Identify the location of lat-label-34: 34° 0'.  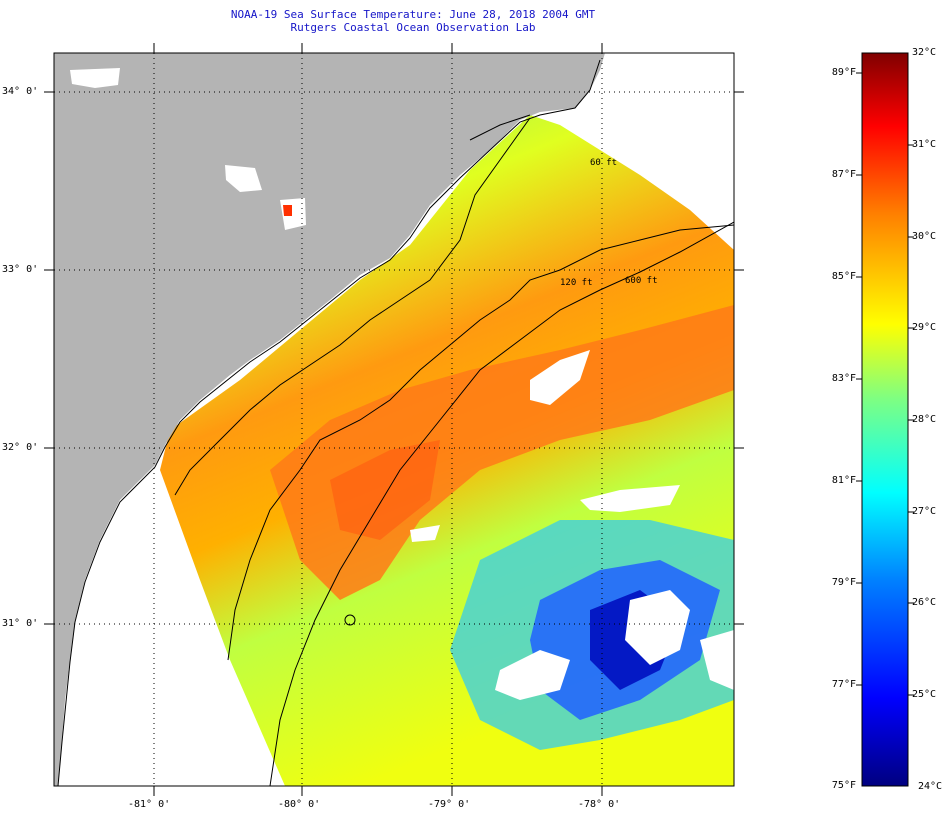
(20, 91).